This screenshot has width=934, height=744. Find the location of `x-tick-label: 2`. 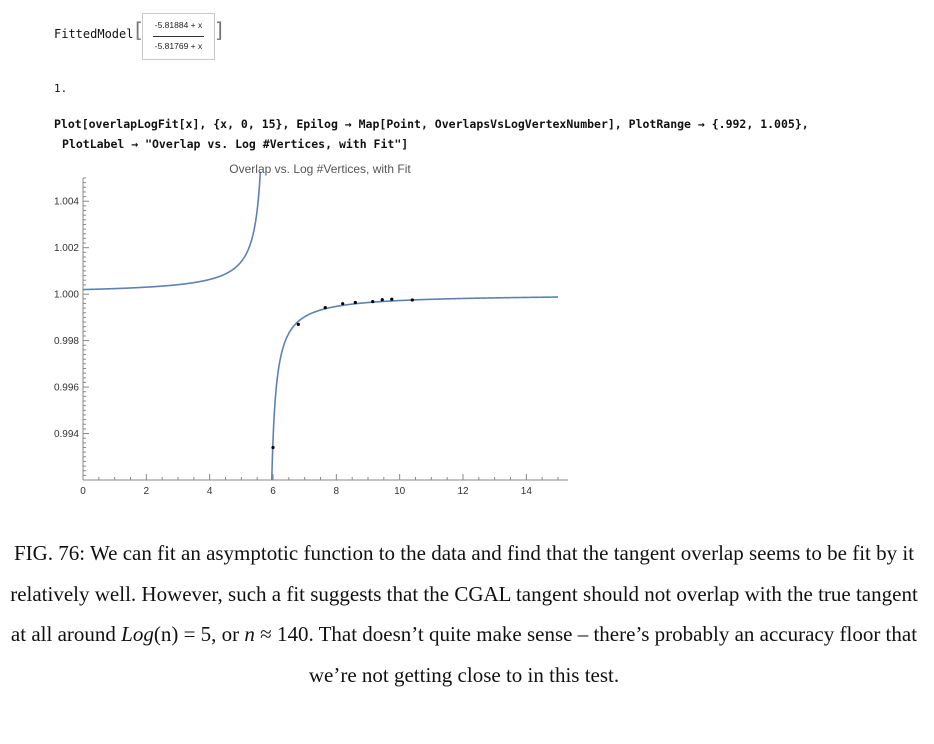

x-tick-label: 2 is located at coordinates (147, 491).